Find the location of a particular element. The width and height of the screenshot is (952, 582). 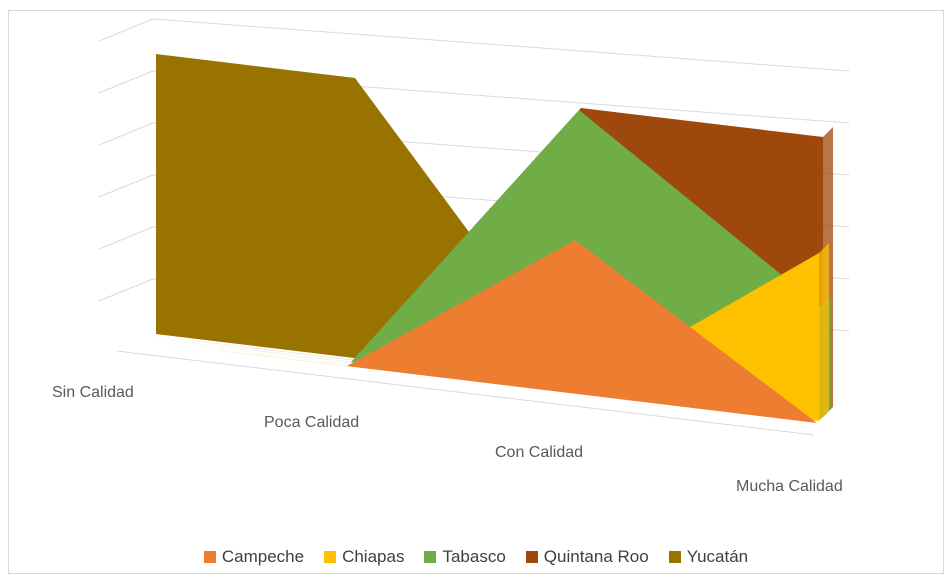

legend-label-yucatan: Yucatán is located at coordinates (717, 556).